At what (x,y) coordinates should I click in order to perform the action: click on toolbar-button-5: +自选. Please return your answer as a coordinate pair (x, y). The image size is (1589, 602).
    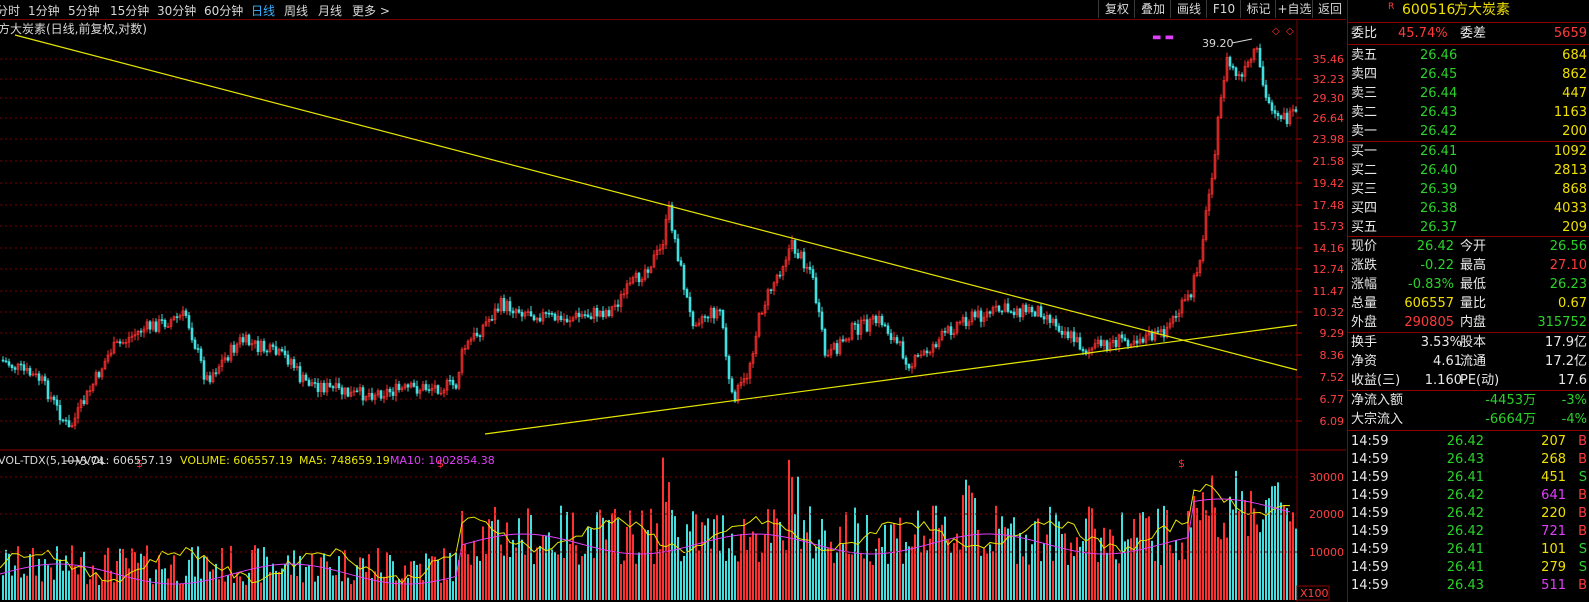
    Looking at the image, I should click on (1294, 9).